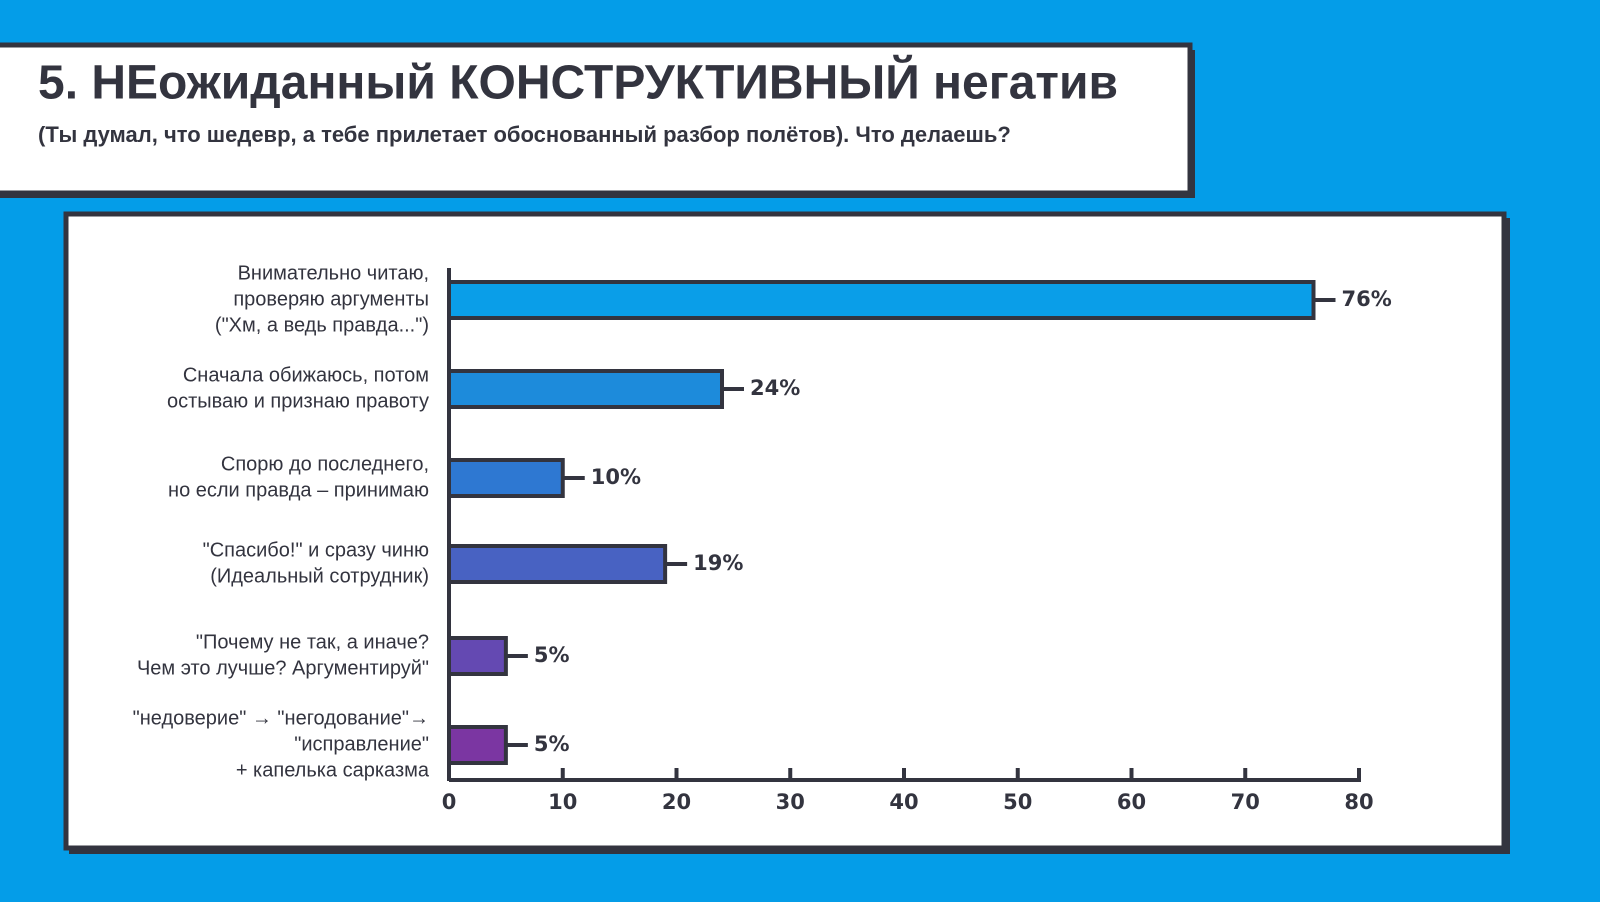 This screenshot has height=902, width=1600. I want to click on category-label: Внимательно читаю,, so click(333, 273).